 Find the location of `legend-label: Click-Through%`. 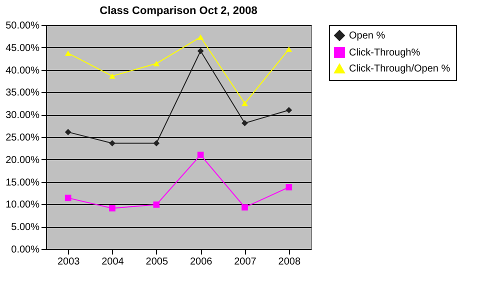

legend-label: Click-Through% is located at coordinates (384, 53).